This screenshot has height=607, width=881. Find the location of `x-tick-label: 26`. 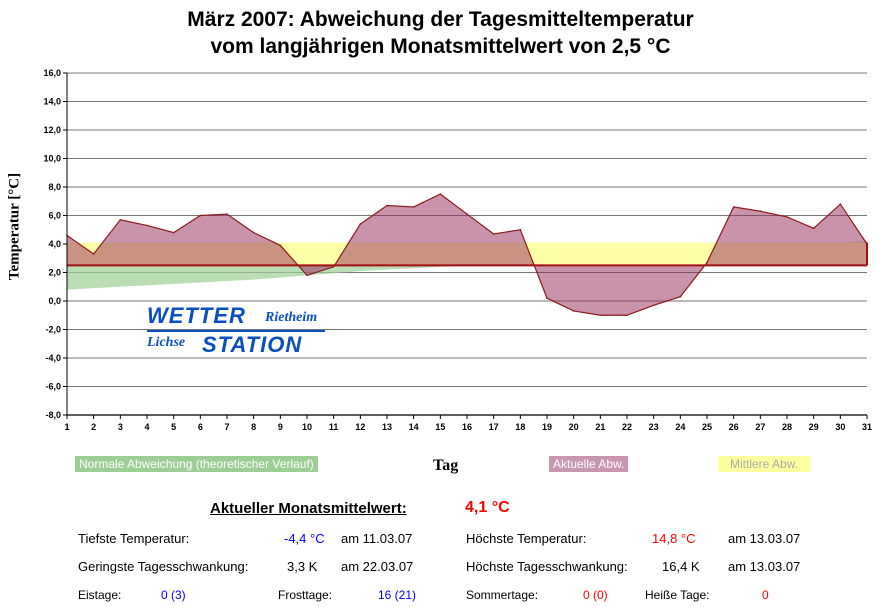

x-tick-label: 26 is located at coordinates (734, 427).